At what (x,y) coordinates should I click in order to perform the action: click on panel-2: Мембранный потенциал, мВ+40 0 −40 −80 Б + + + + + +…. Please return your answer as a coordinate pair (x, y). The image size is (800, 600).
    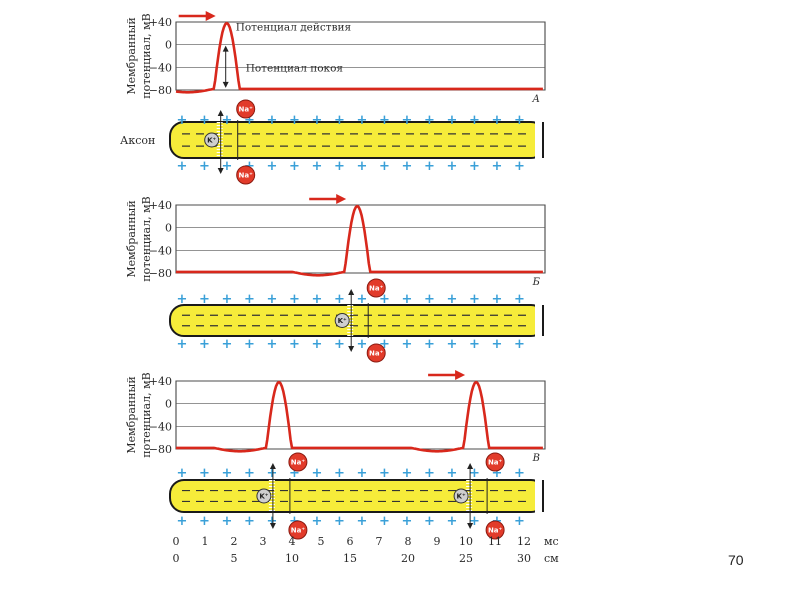
    Looking at the image, I should click on (337, 273).